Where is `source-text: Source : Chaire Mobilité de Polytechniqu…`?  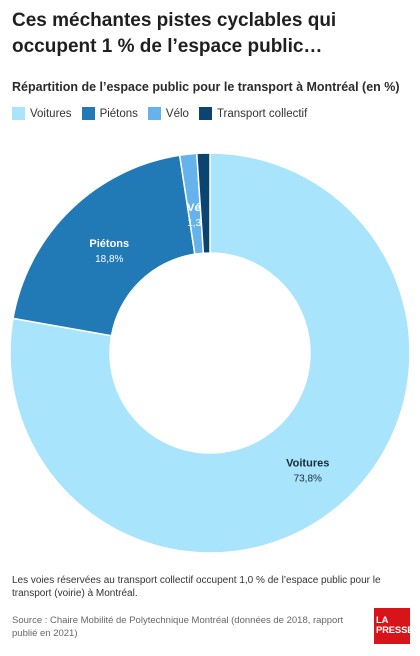 source-text: Source : Chaire Mobilité de Polytechniqu… is located at coordinates (178, 627).